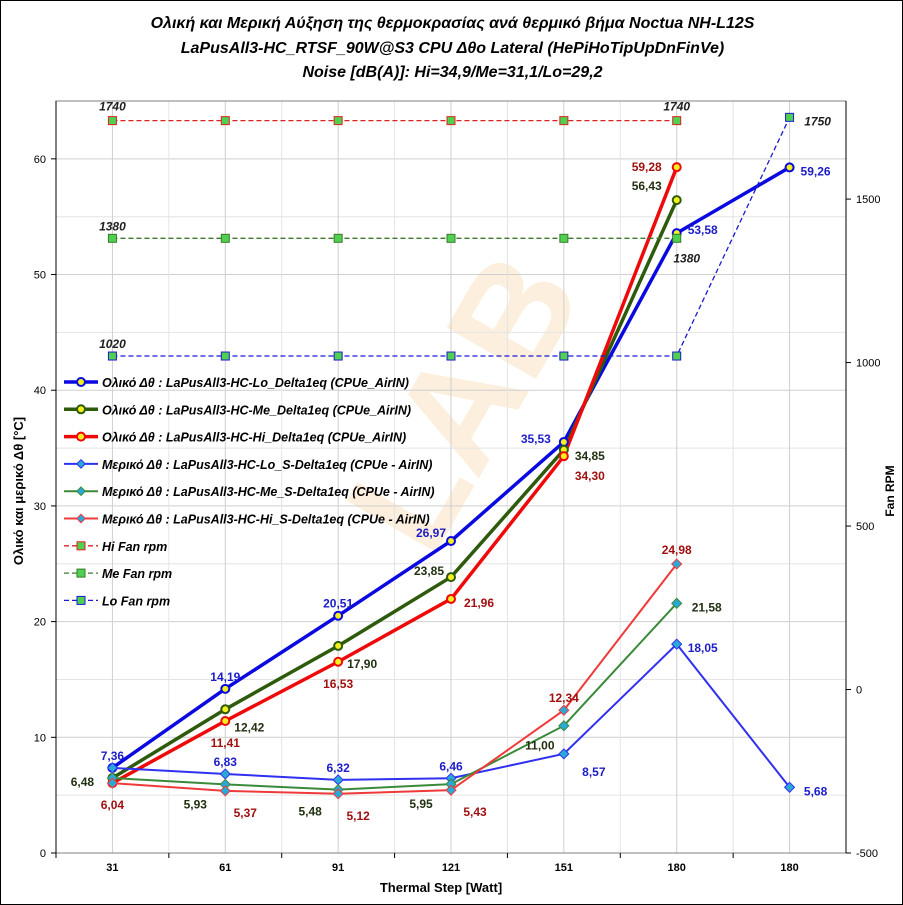 The width and height of the screenshot is (903, 905). I want to click on data-label: 6,83, so click(226, 762).